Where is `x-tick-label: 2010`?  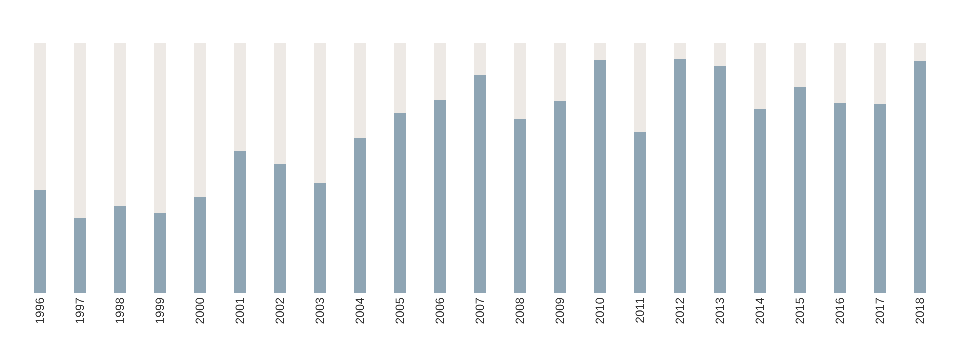 x-tick-label: 2010 is located at coordinates (600, 311).